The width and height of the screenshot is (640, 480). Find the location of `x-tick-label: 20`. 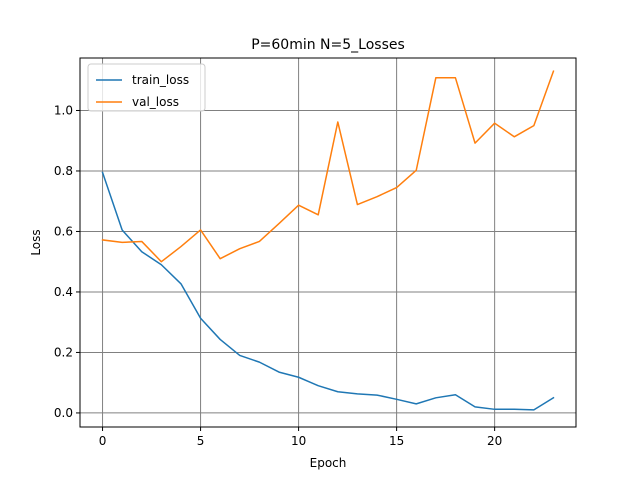

x-tick-label: 20 is located at coordinates (494, 441).